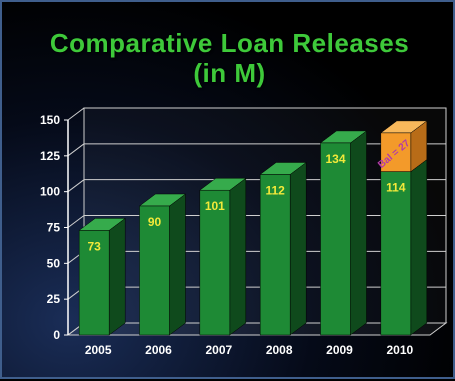 Image resolution: width=455 pixels, height=381 pixels. What do you see at coordinates (229, 43) in the screenshot?
I see `chart-title: Comparative Loan Releases` at bounding box center [229, 43].